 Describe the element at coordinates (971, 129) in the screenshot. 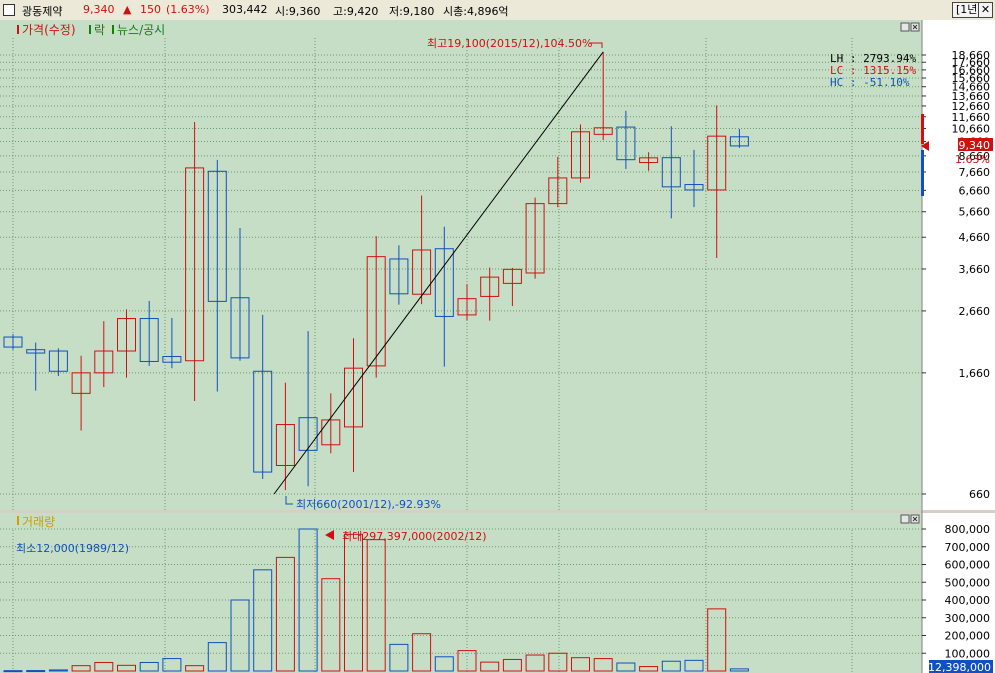

I see `price-tick-label: 10,660` at that location.